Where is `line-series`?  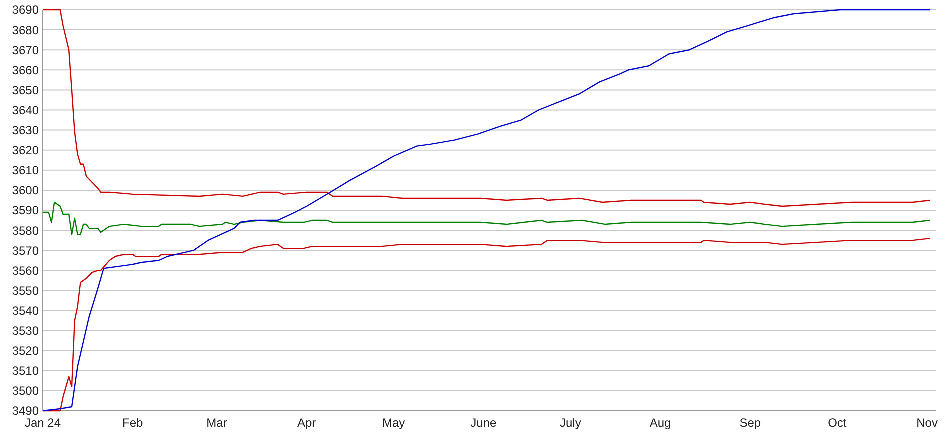
line-series is located at coordinates (486, 219).